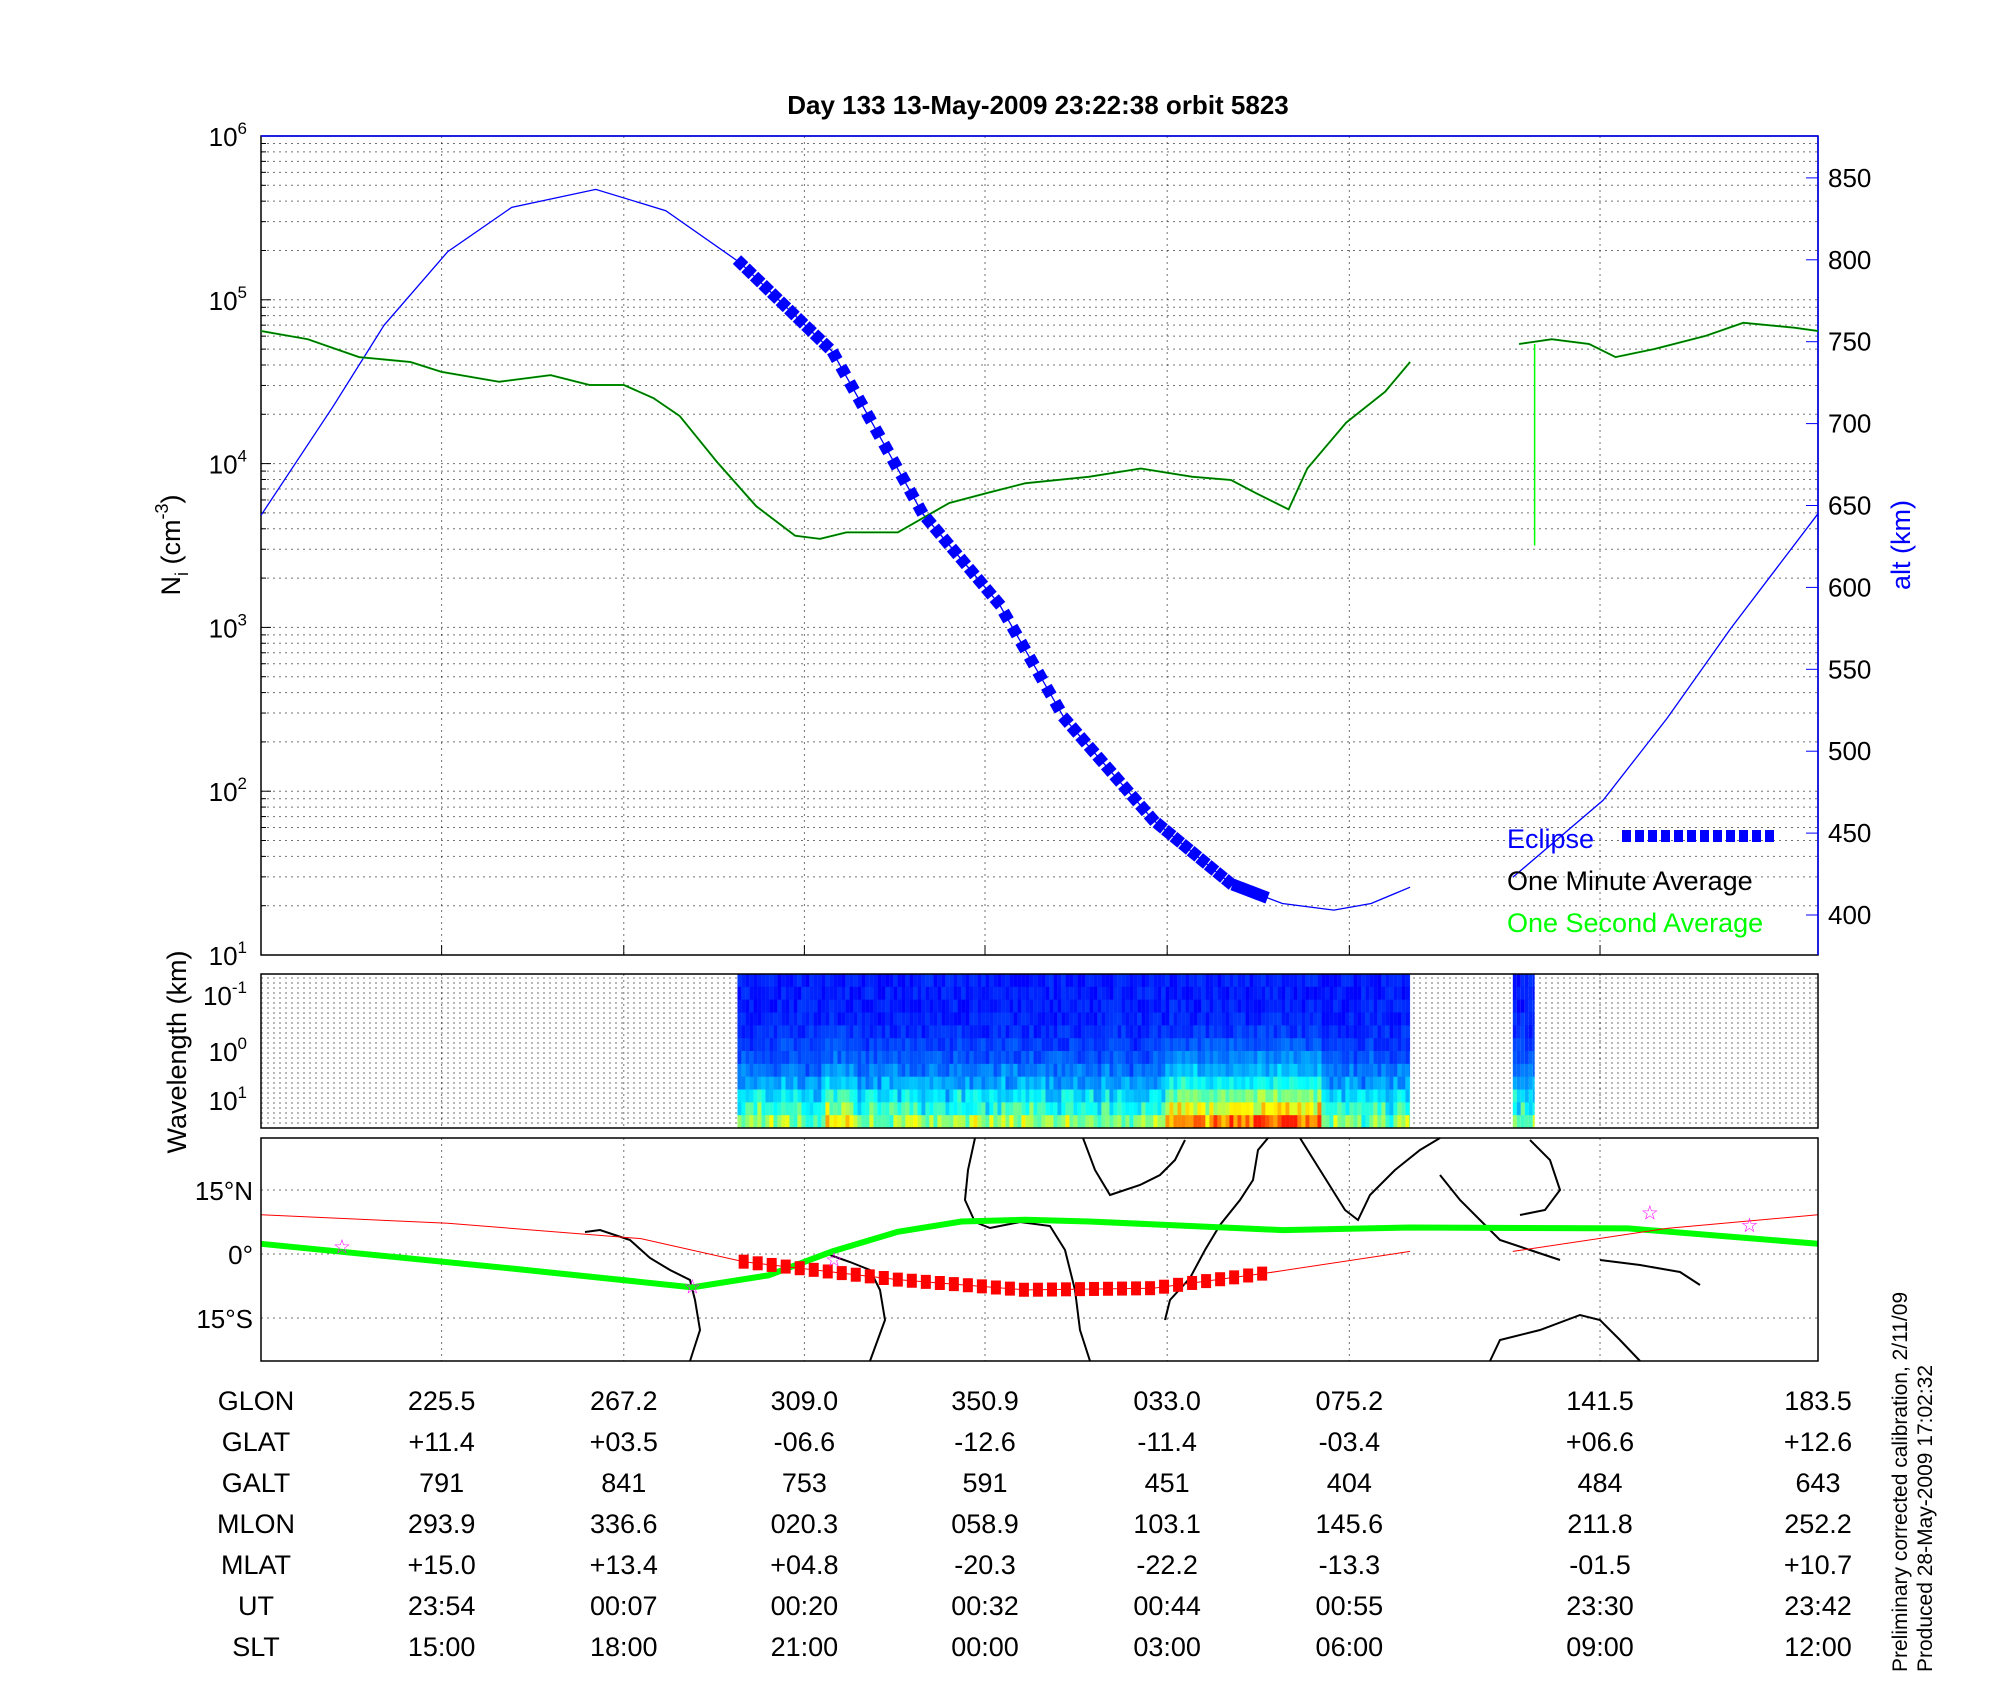  I want to click on table-cell: -01.5, so click(1600, 1565).